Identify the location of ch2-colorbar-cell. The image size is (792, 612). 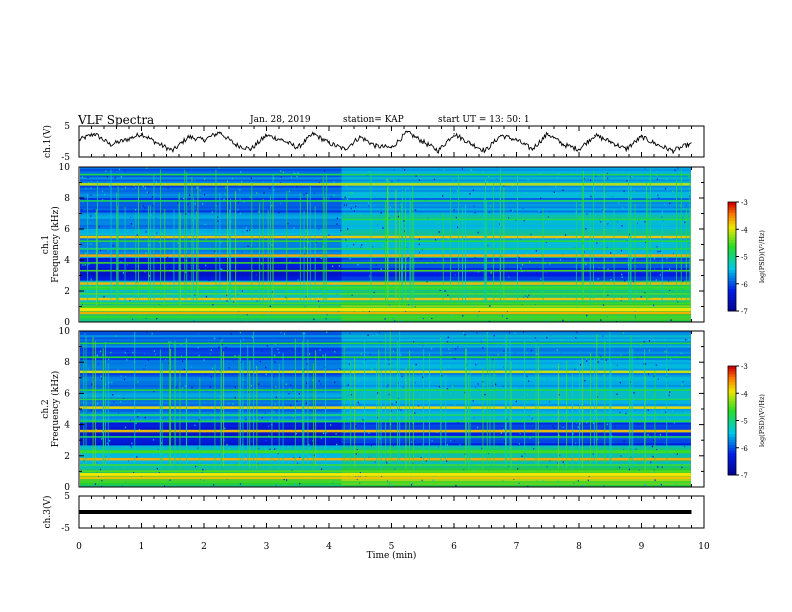
(732, 444).